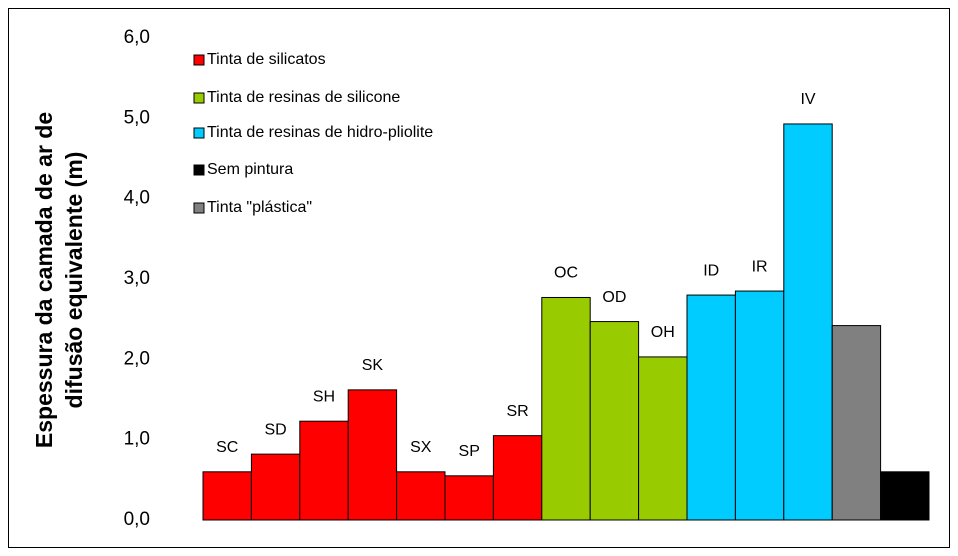 This screenshot has width=958, height=556. What do you see at coordinates (807, 99) in the screenshot?
I see `bar-label: IV` at bounding box center [807, 99].